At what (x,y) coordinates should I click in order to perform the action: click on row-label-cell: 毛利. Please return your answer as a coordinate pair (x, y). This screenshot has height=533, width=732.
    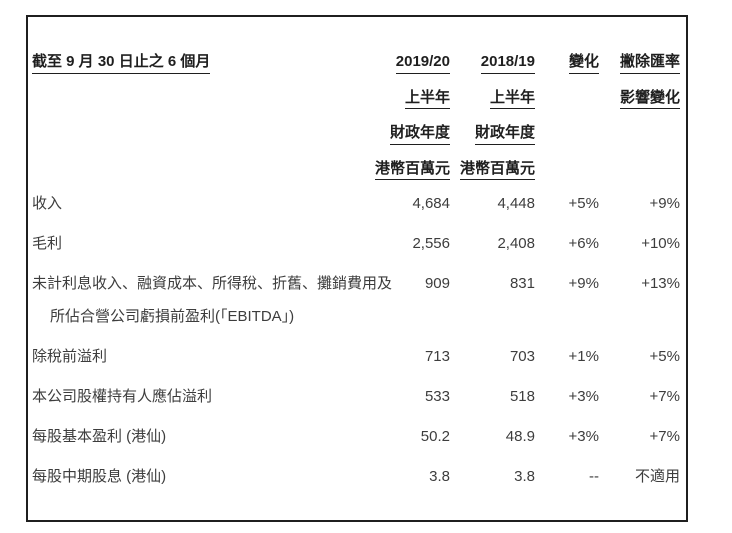
    Looking at the image, I should click on (194, 244).